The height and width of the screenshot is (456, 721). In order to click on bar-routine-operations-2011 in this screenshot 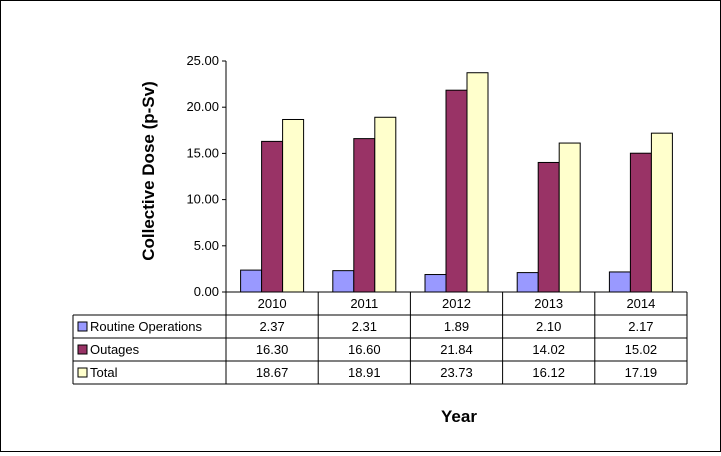, I will do `click(343, 281)`.